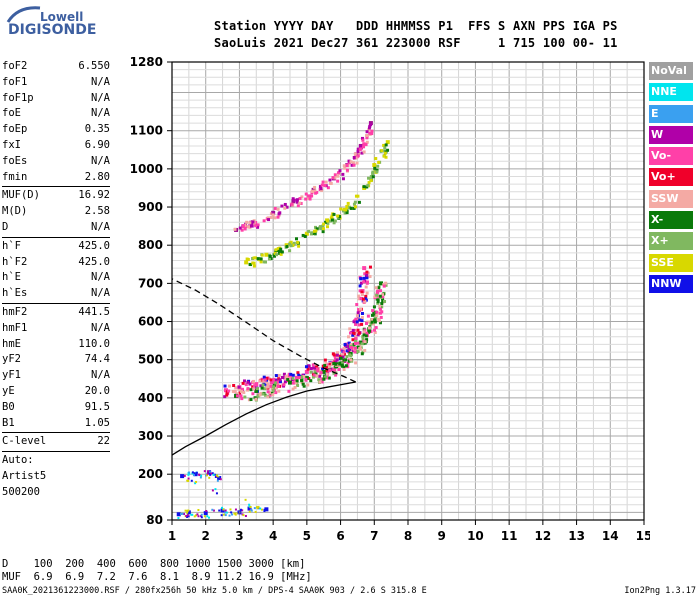  What do you see at coordinates (263, 418) in the screenshot?
I see `density-profile-line` at bounding box center [263, 418].